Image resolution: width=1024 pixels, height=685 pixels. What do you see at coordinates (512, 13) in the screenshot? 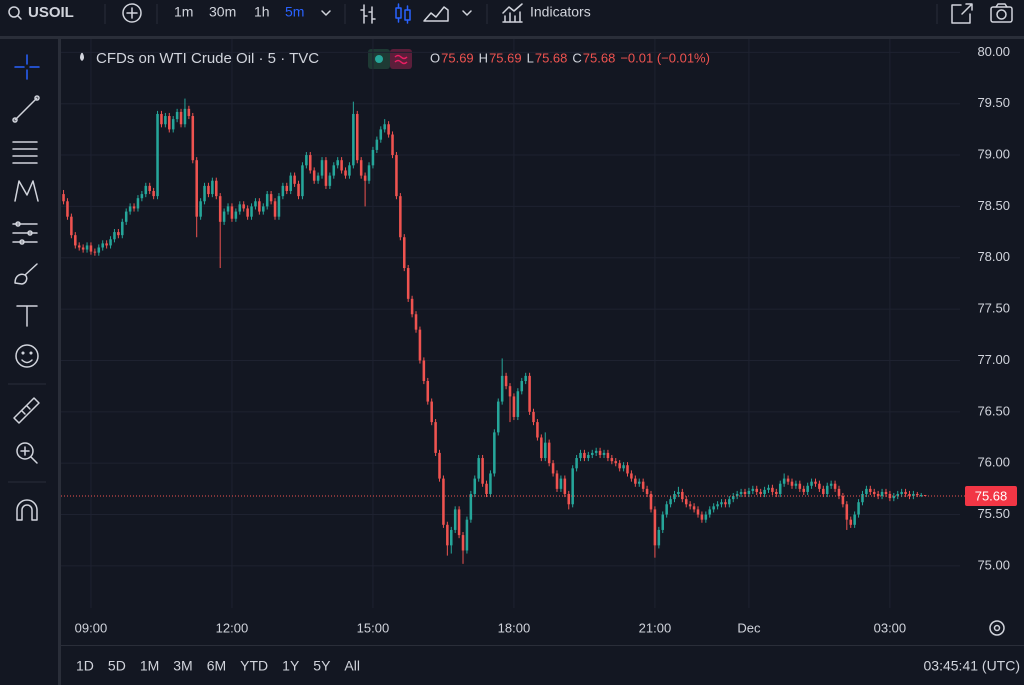
I see `indicators-icon` at bounding box center [512, 13].